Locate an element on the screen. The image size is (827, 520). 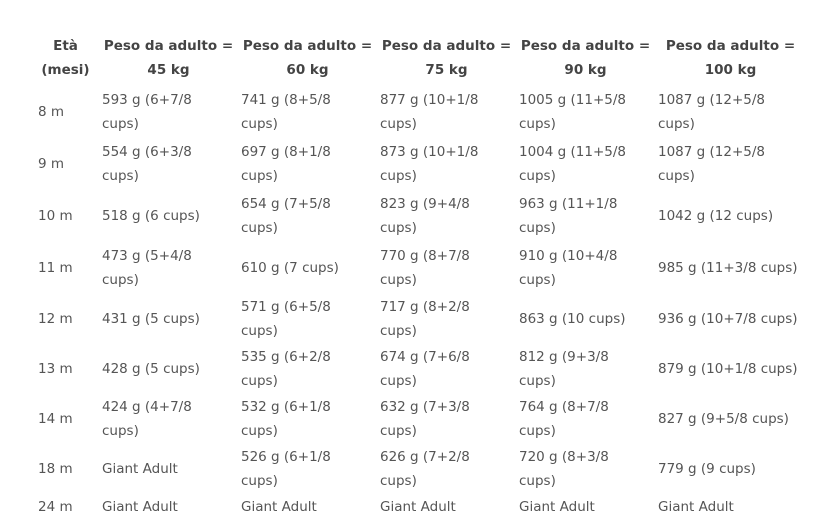
table-cell: 770 g (8+7/8 cups) is located at coordinates (425, 268).